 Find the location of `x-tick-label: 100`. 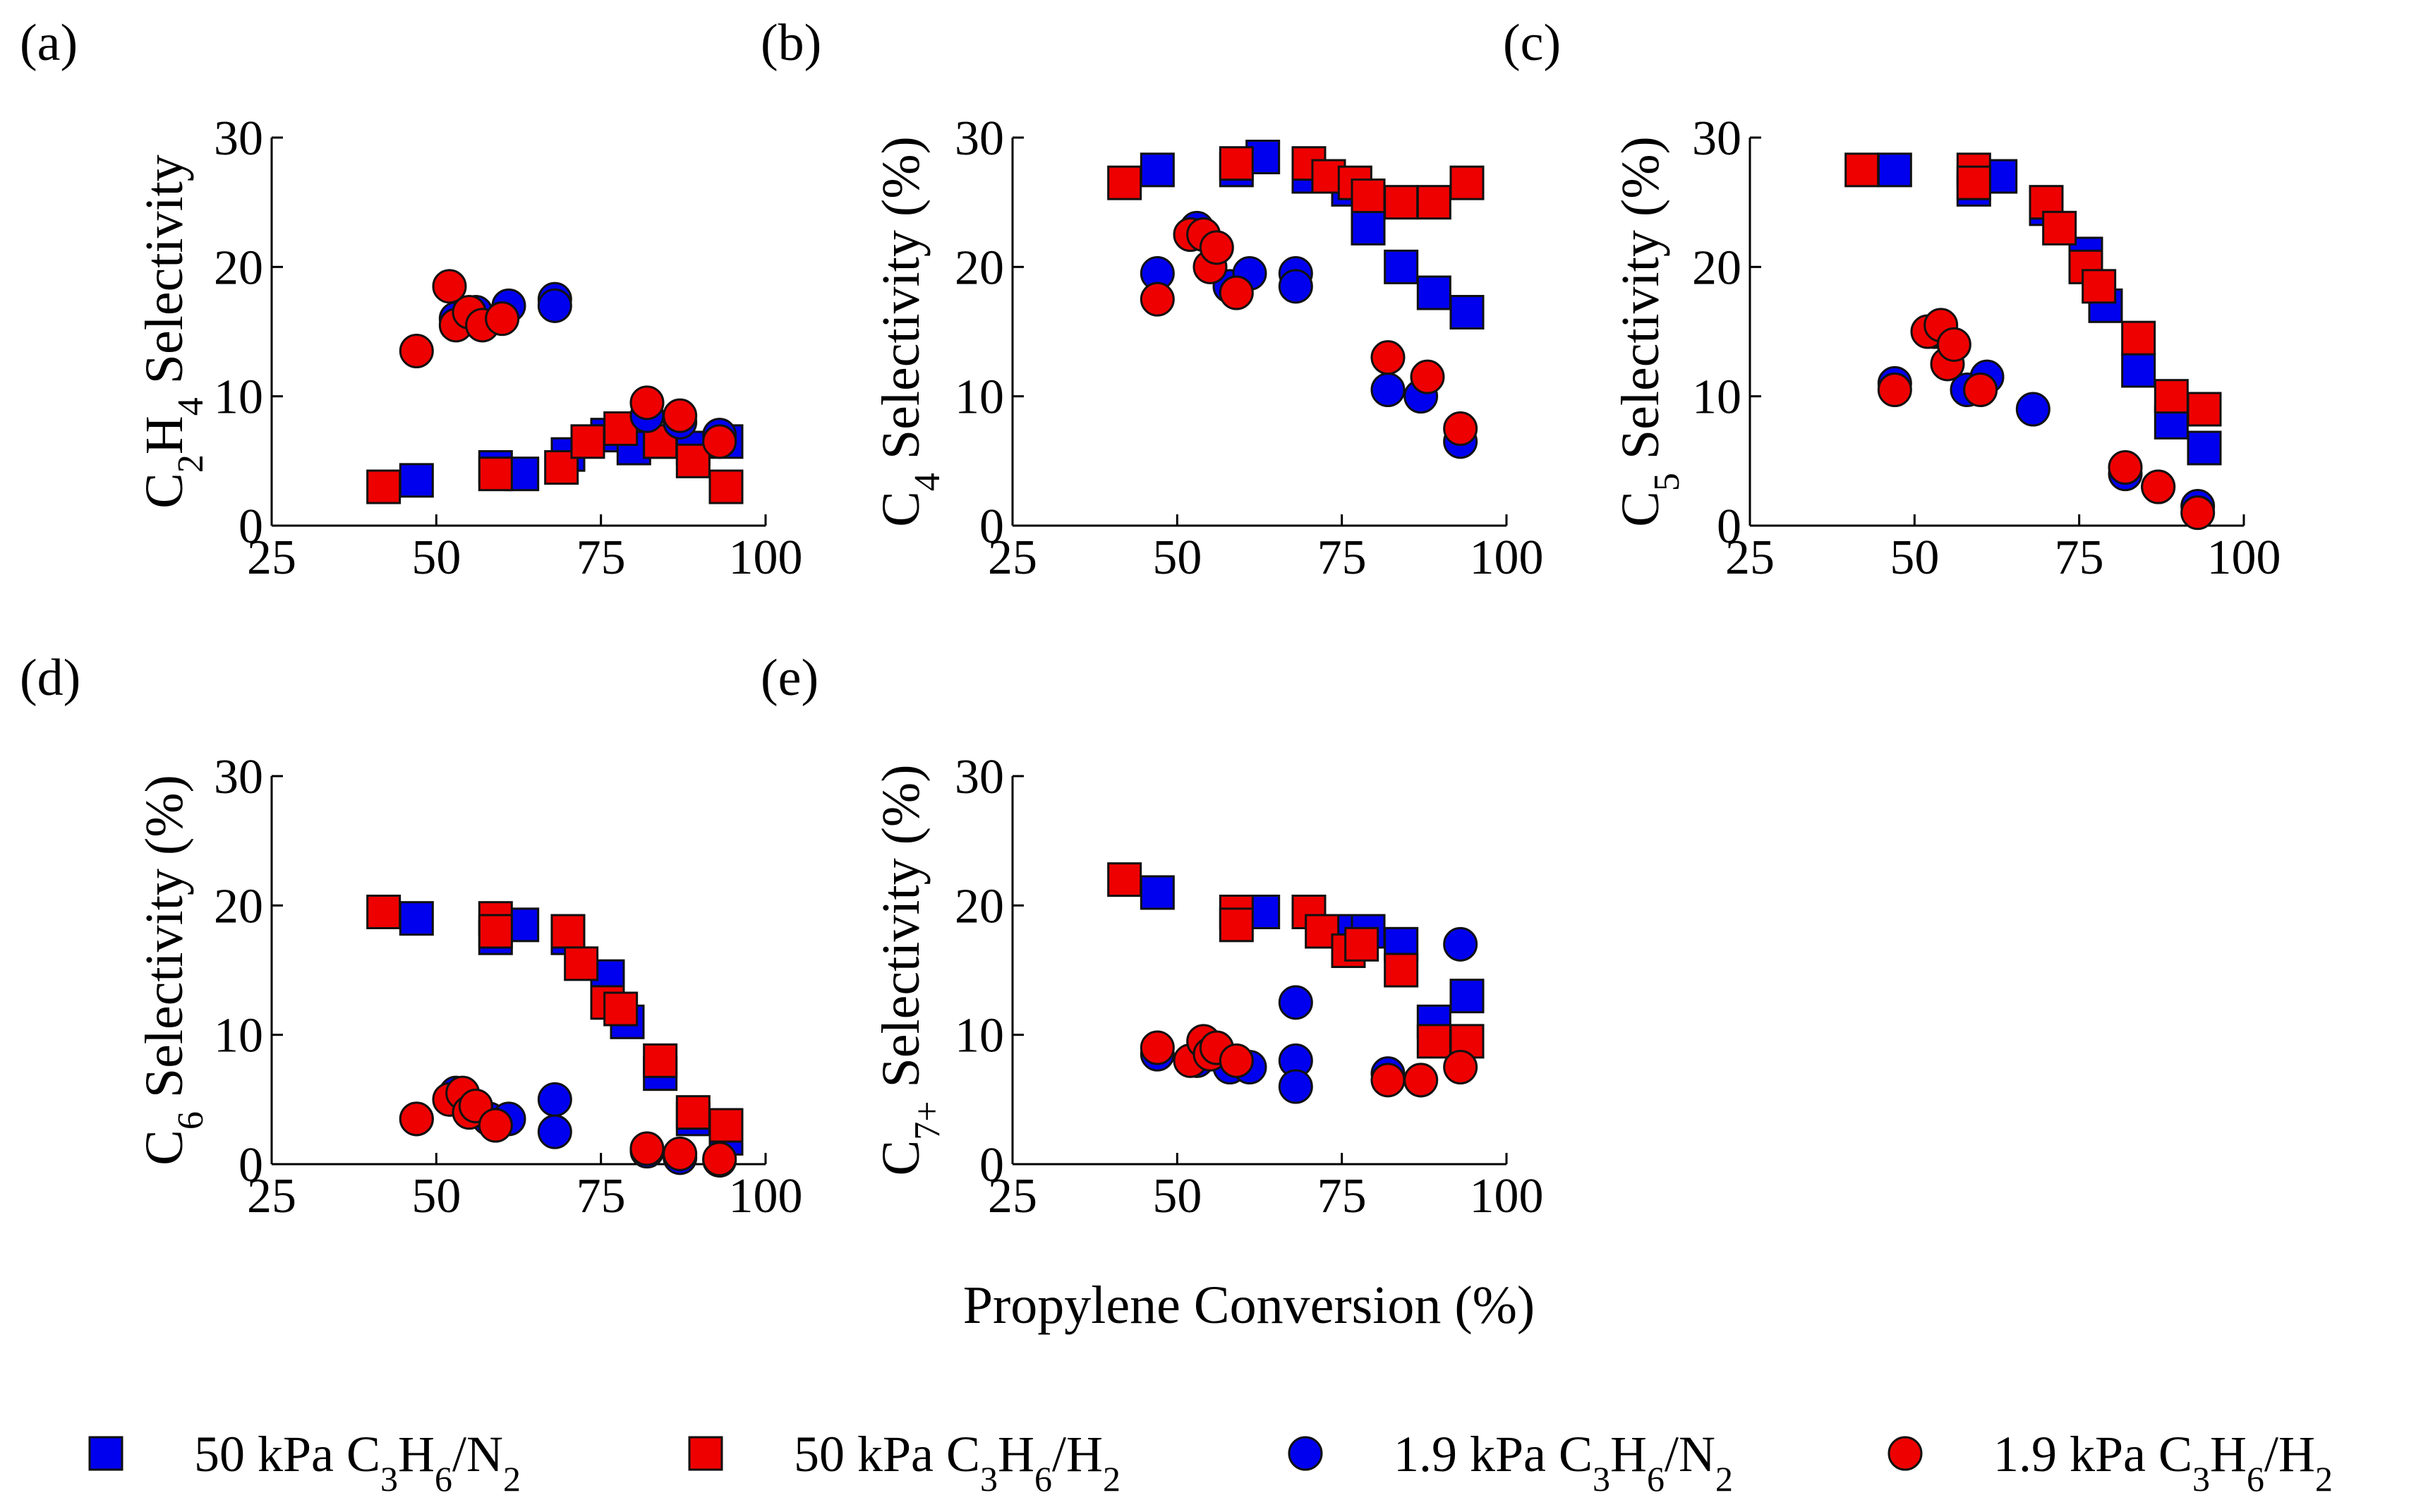

x-tick-label: 100 is located at coordinates (1507, 1196).